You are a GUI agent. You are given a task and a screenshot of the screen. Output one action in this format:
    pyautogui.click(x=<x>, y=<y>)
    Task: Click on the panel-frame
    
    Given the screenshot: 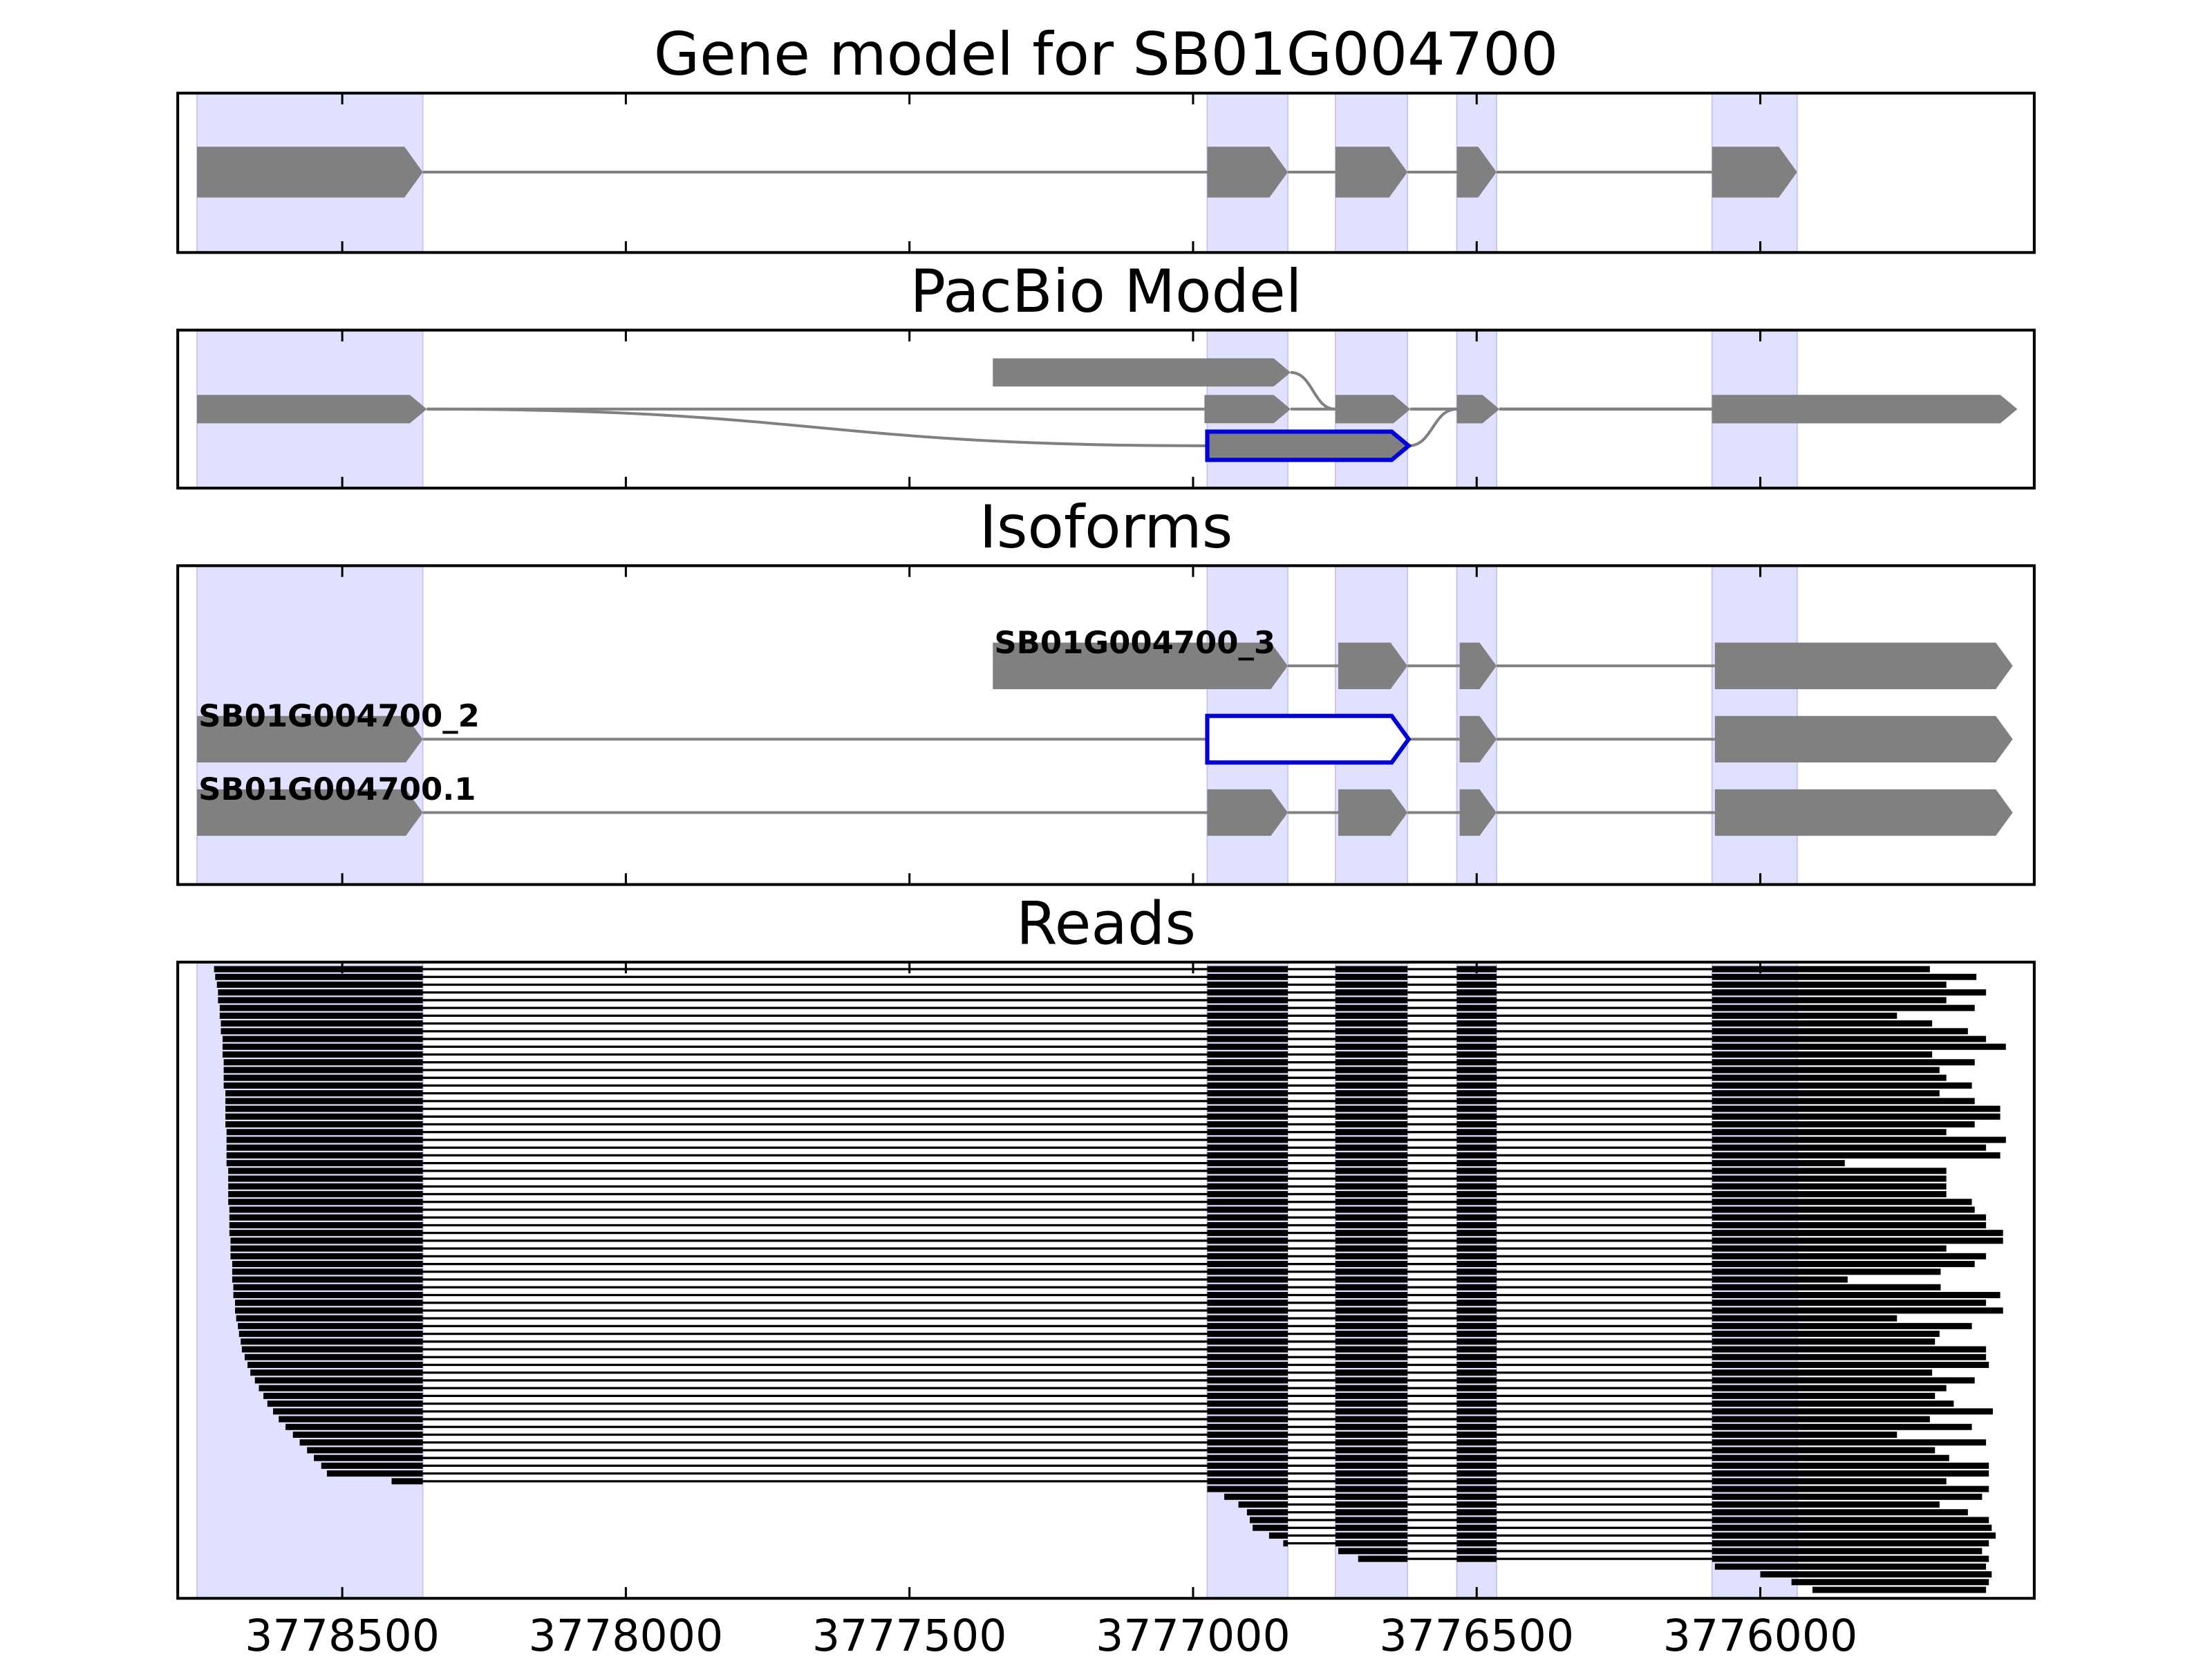 What is the action you would take?
    pyautogui.click(x=1106, y=172)
    